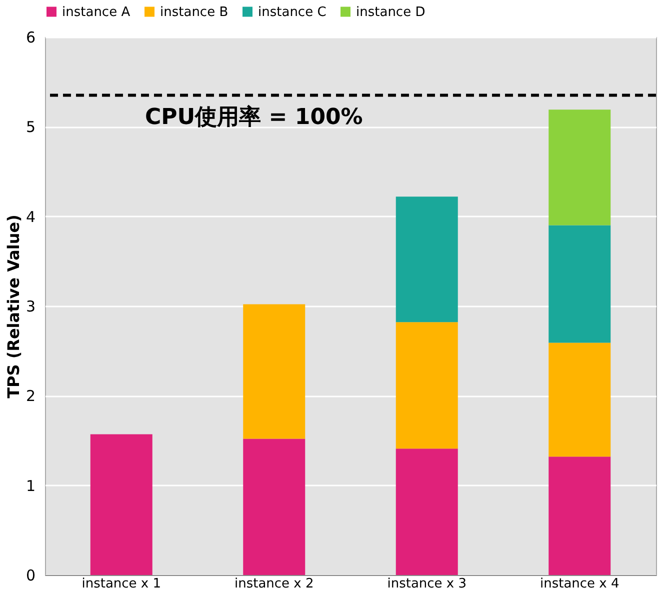 The image size is (663, 595). Describe the element at coordinates (194, 12) in the screenshot. I see `legend-label: instance B` at that location.